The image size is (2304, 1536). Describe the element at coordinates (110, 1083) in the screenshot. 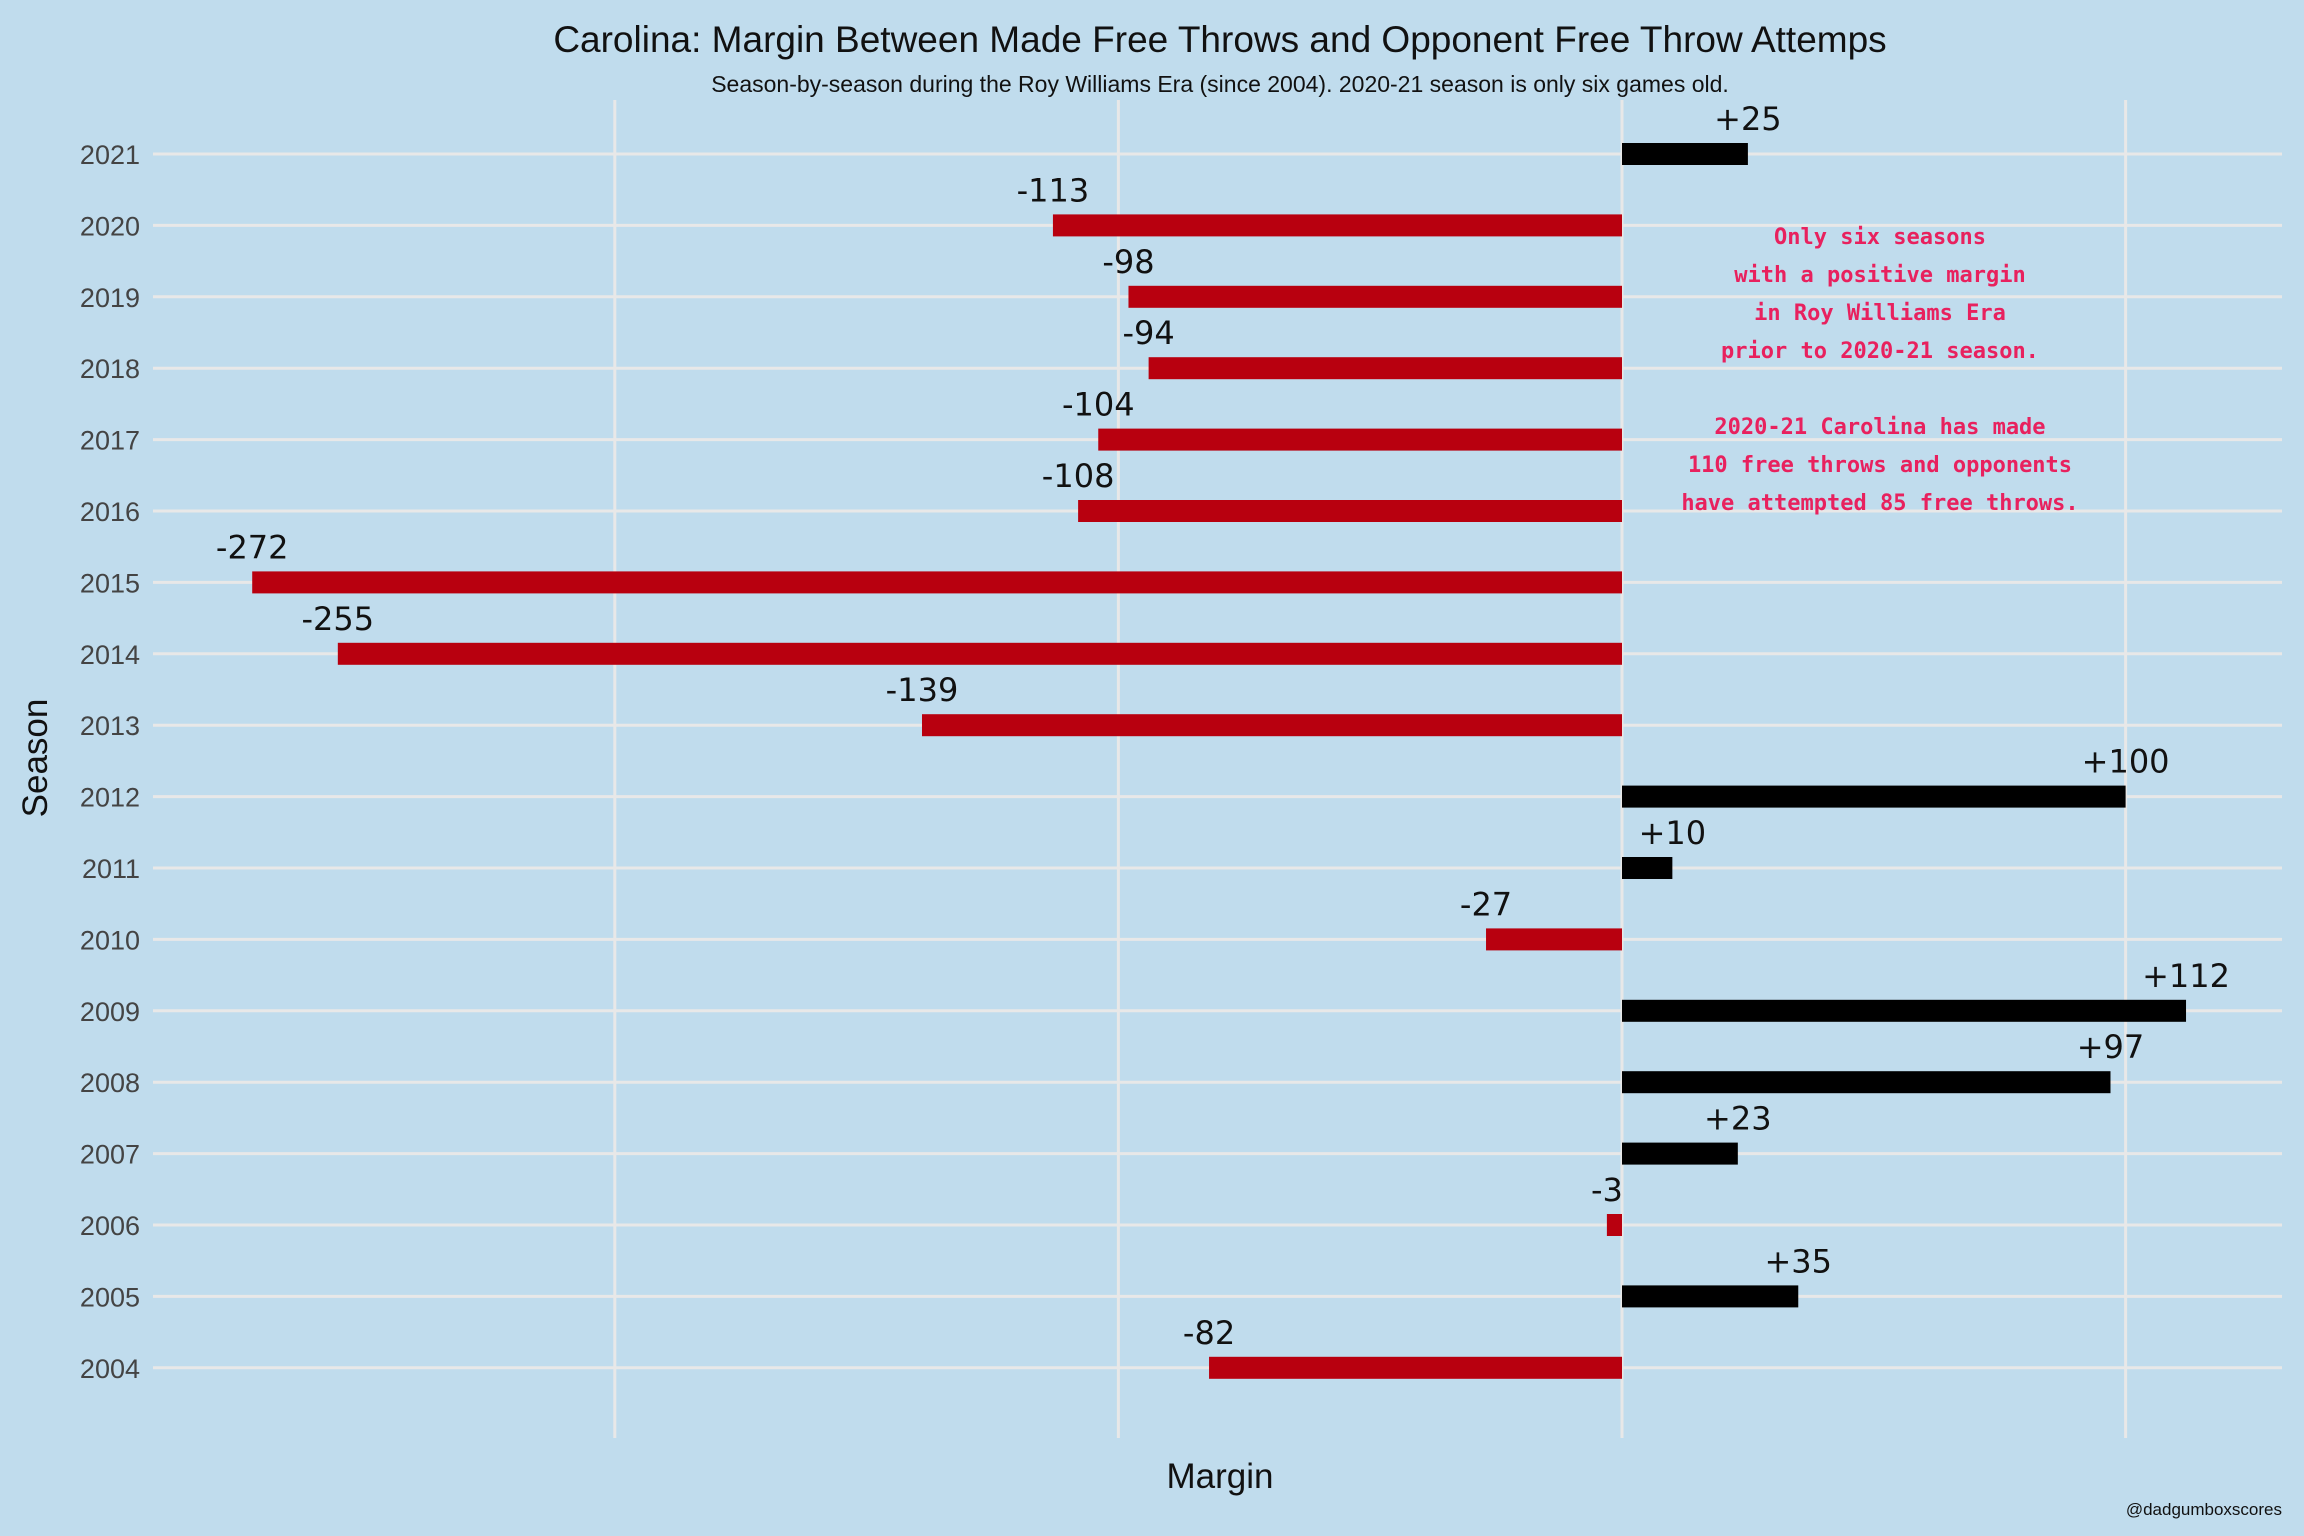

I see `y-tick-label-2008: 2008` at that location.